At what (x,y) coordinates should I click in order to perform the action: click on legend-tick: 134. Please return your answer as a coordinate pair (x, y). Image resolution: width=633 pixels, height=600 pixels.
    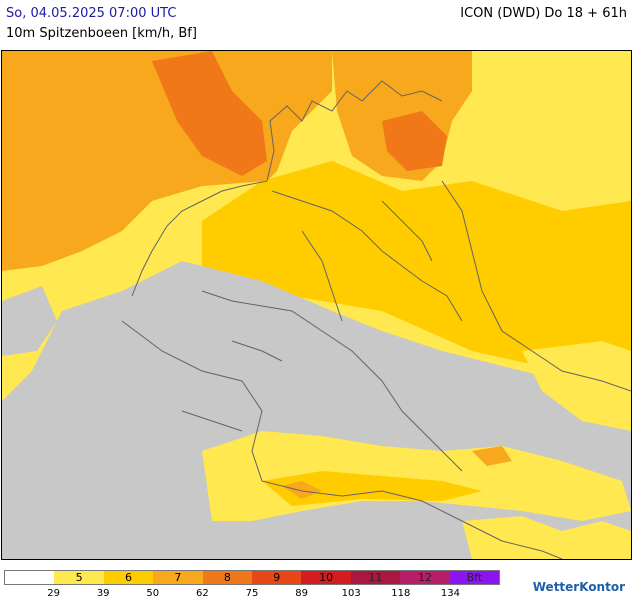
    Looking at the image, I should click on (450, 593).